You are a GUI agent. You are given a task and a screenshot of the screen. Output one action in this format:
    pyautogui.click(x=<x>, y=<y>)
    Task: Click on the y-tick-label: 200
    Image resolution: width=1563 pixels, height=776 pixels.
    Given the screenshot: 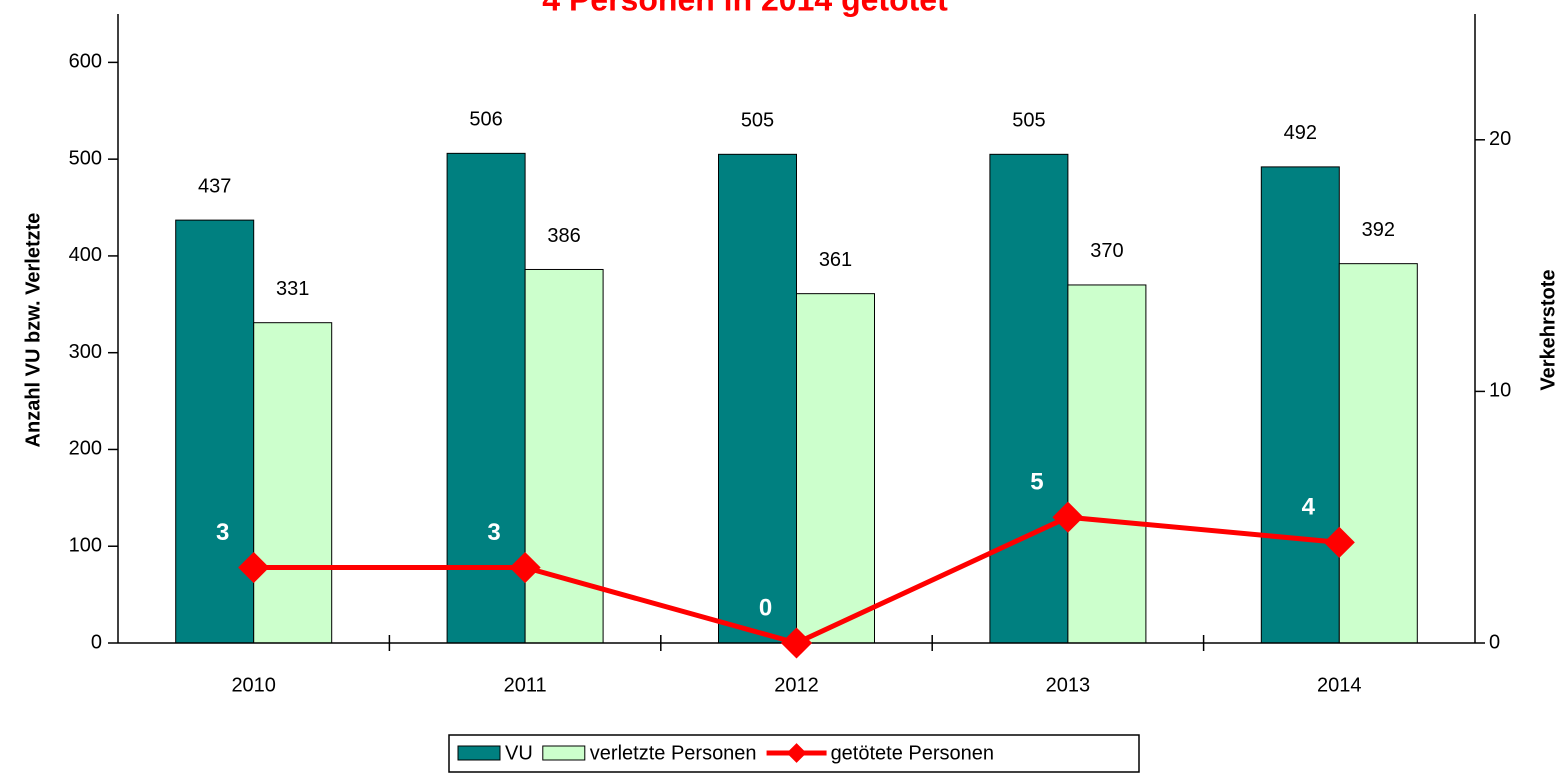 What is the action you would take?
    pyautogui.click(x=85, y=449)
    